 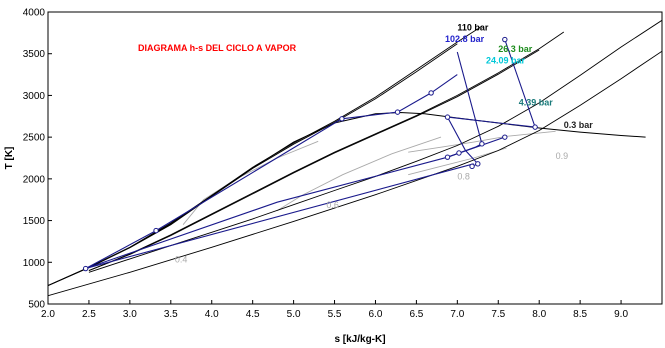 What do you see at coordinates (48, 314) in the screenshot?
I see `x-tick-label: 2.0` at bounding box center [48, 314].